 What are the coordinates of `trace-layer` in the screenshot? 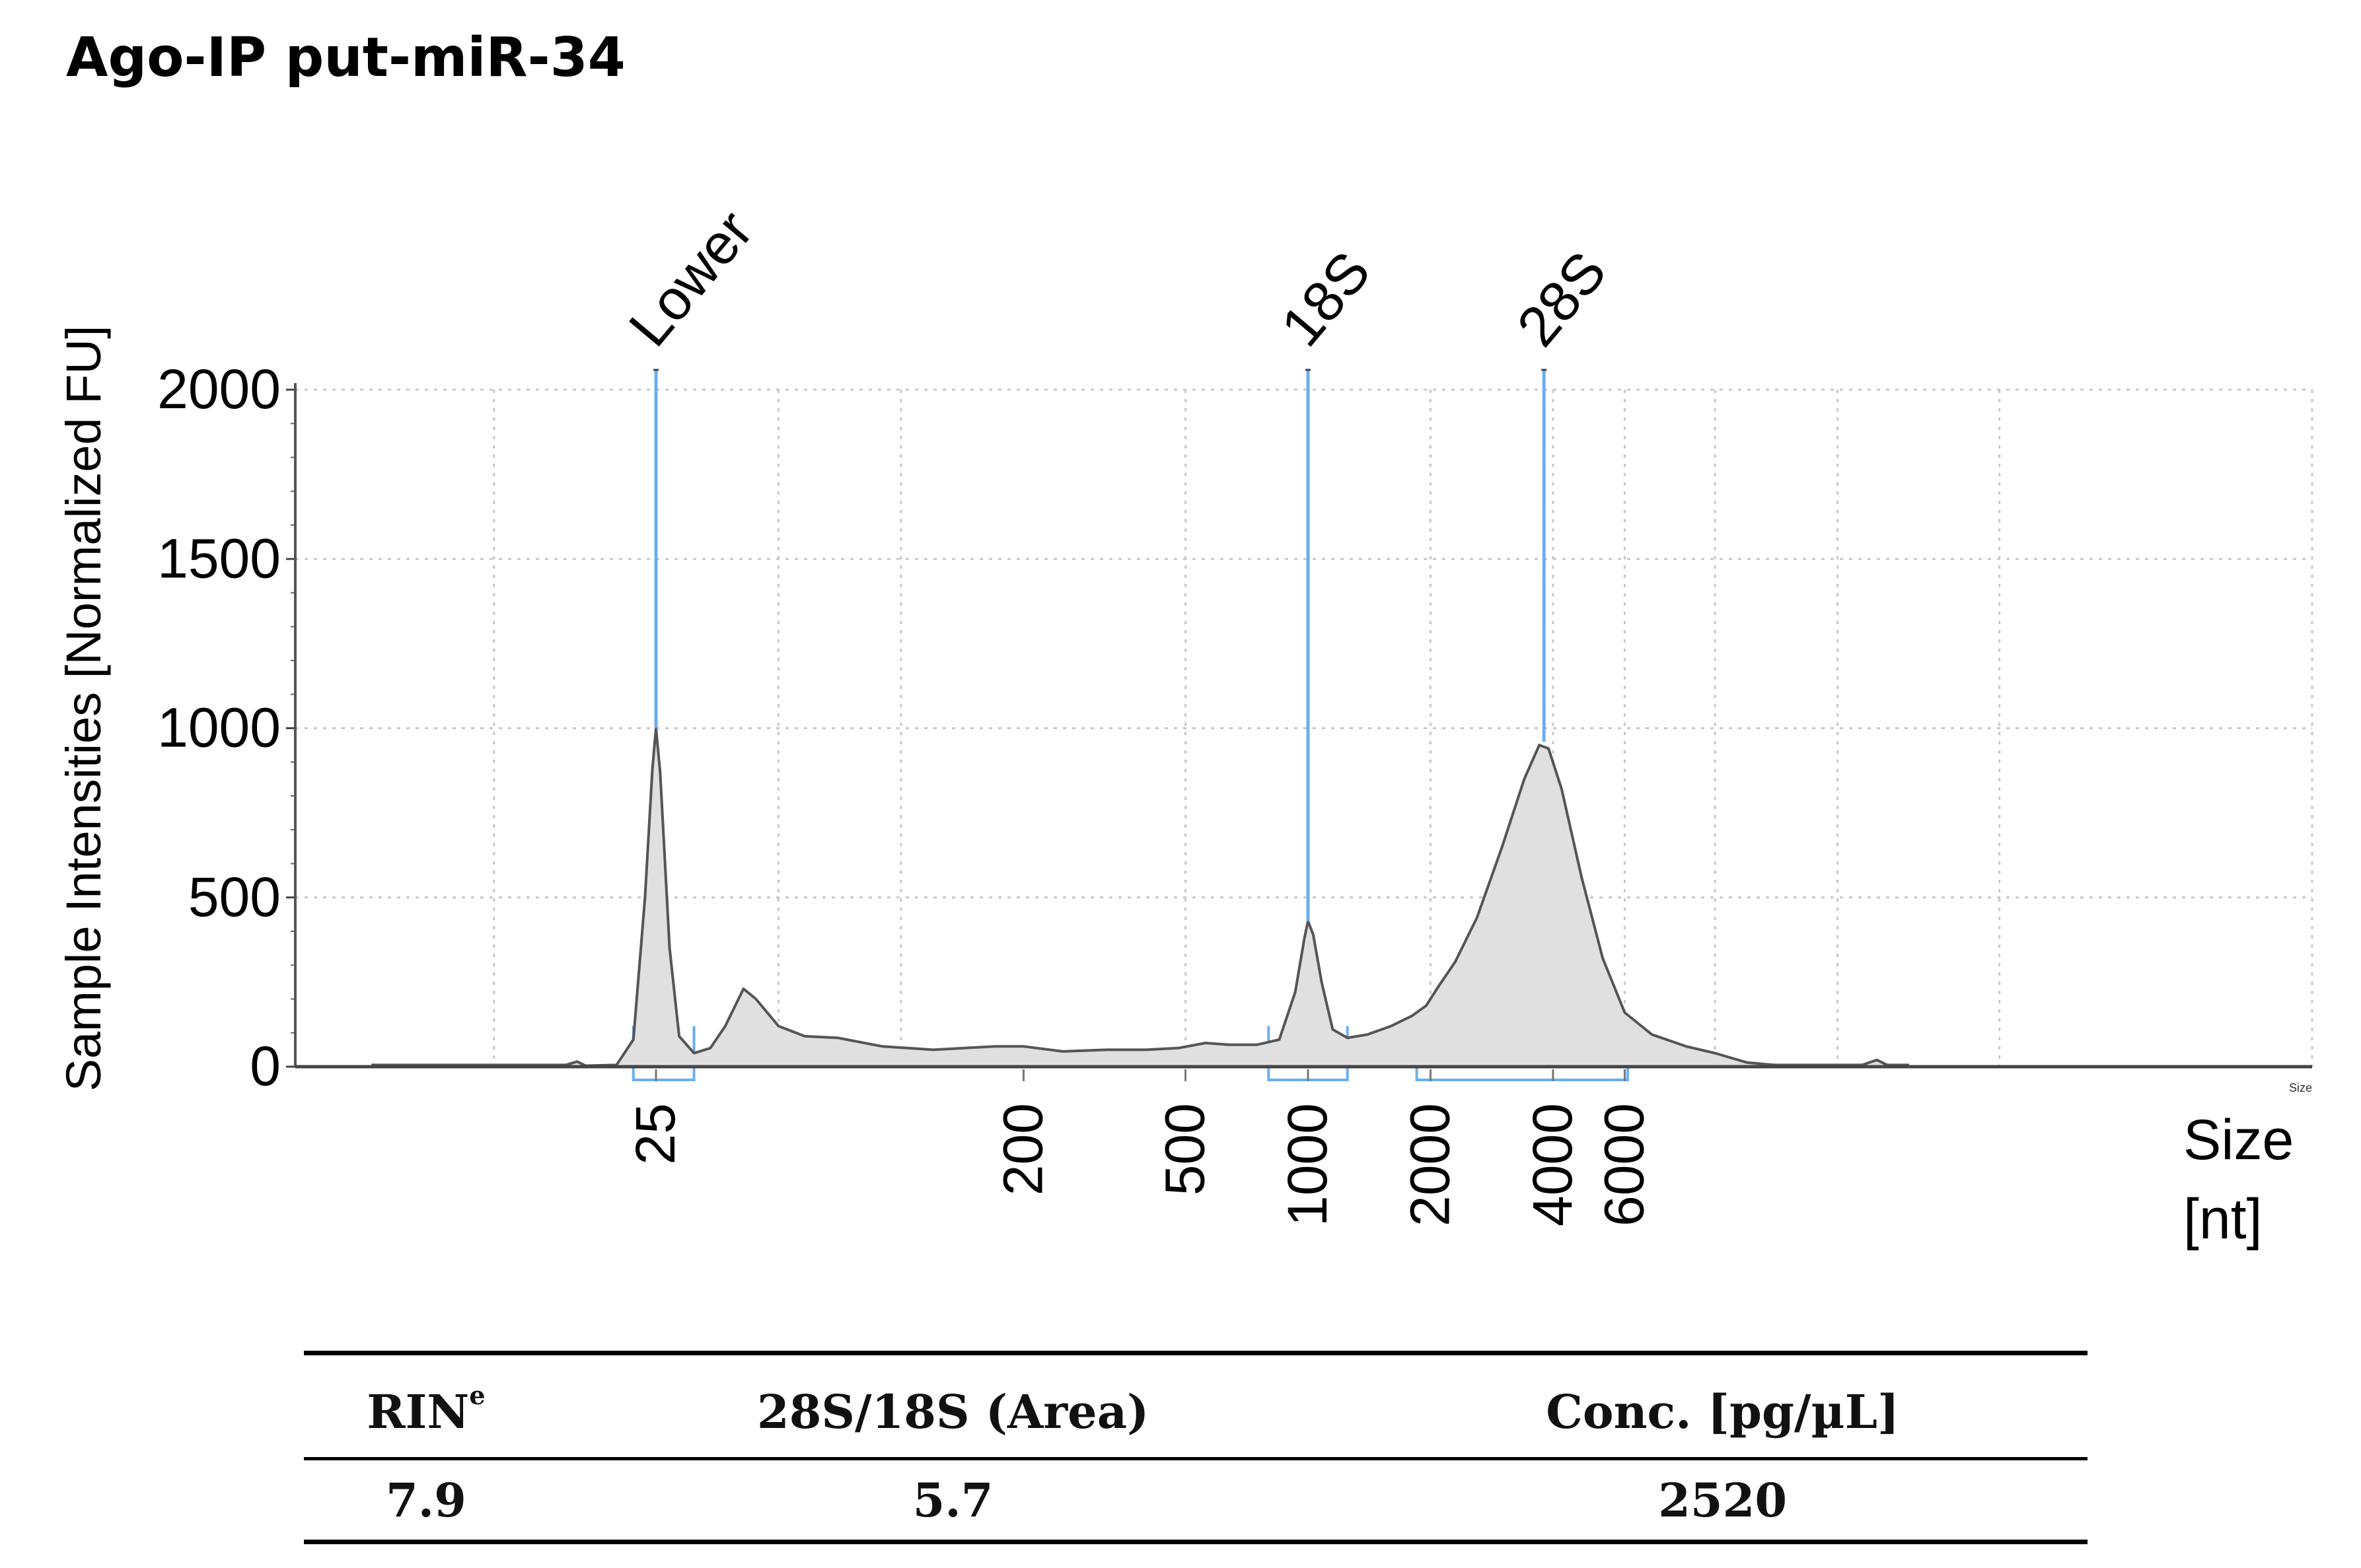 It's located at (1140, 897).